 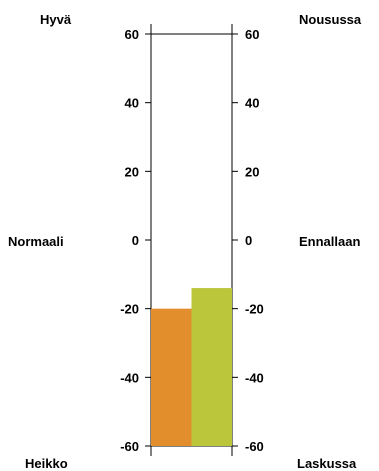 What do you see at coordinates (254, 309) in the screenshot?
I see `right-tick-label: -20` at bounding box center [254, 309].